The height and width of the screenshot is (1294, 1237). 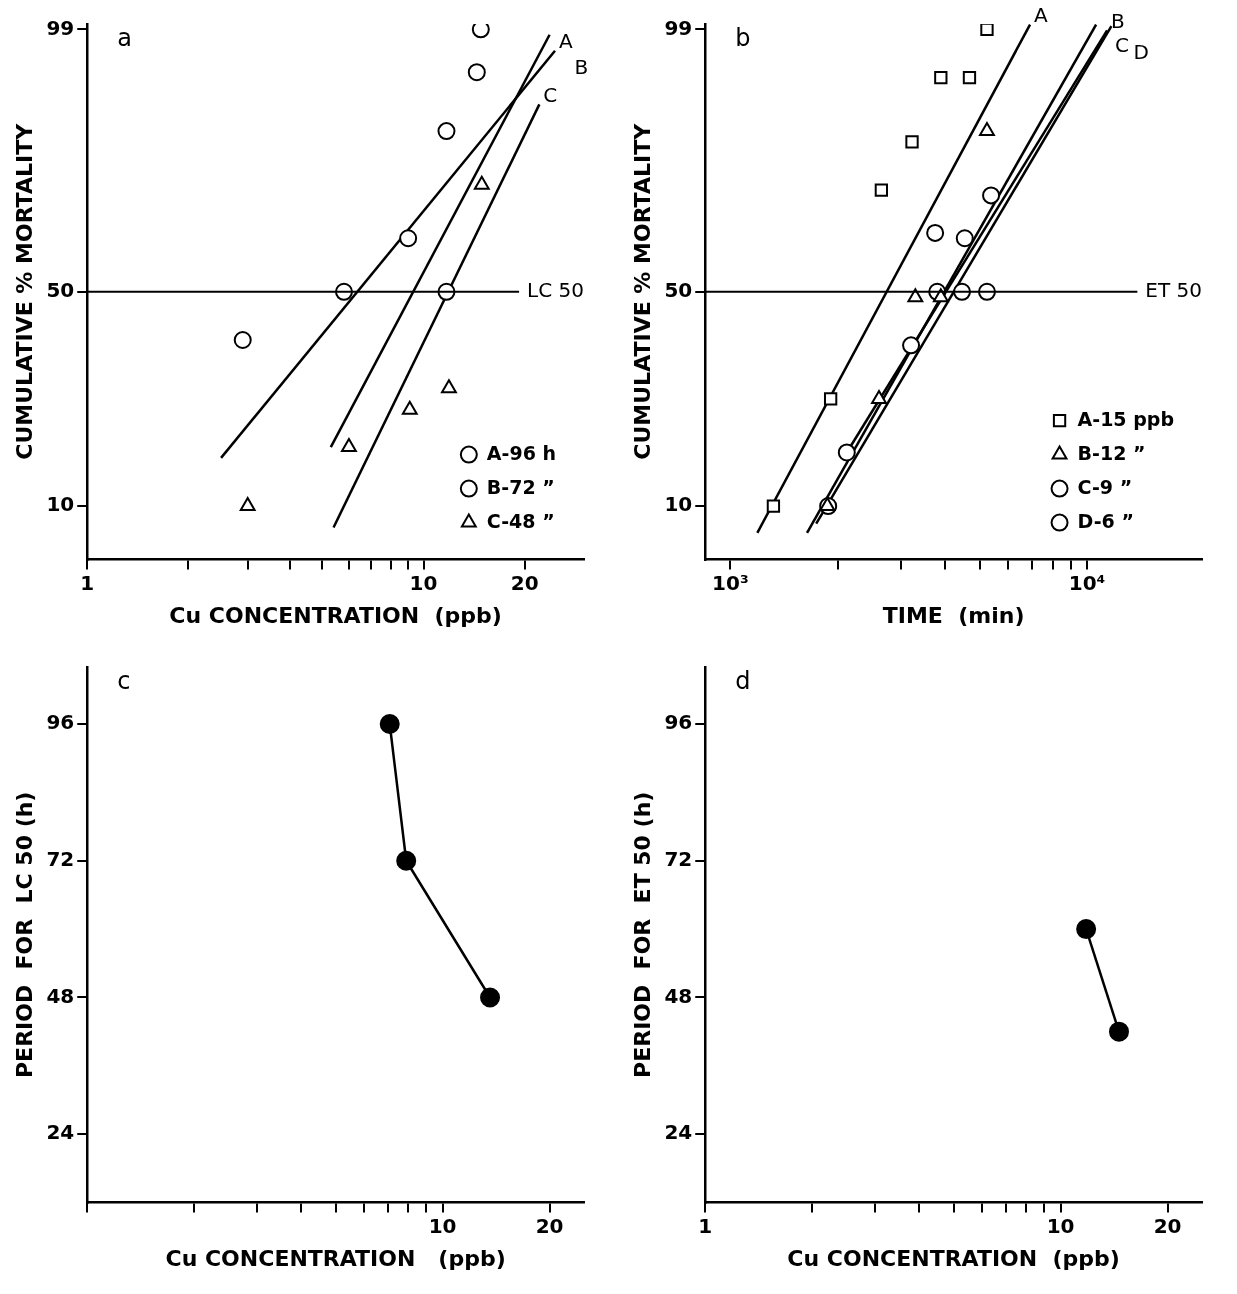 What do you see at coordinates (1126, 418) in the screenshot?
I see `legend-label: A-15 ppb` at bounding box center [1126, 418].